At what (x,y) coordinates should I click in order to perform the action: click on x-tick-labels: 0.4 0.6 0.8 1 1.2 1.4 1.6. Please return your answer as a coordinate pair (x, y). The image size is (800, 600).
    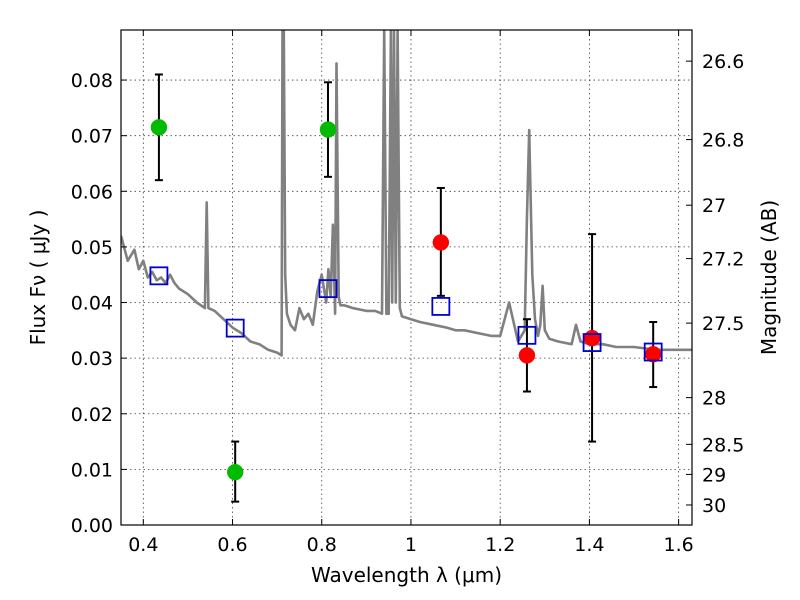
    Looking at the image, I should click on (411, 545).